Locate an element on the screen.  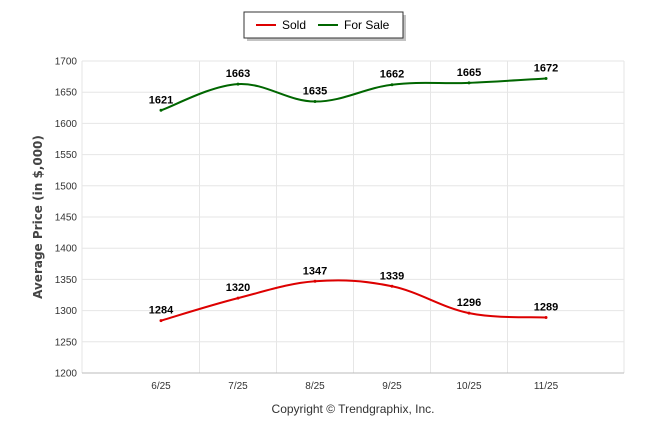
series-line-for-sale is located at coordinates (353, 94).